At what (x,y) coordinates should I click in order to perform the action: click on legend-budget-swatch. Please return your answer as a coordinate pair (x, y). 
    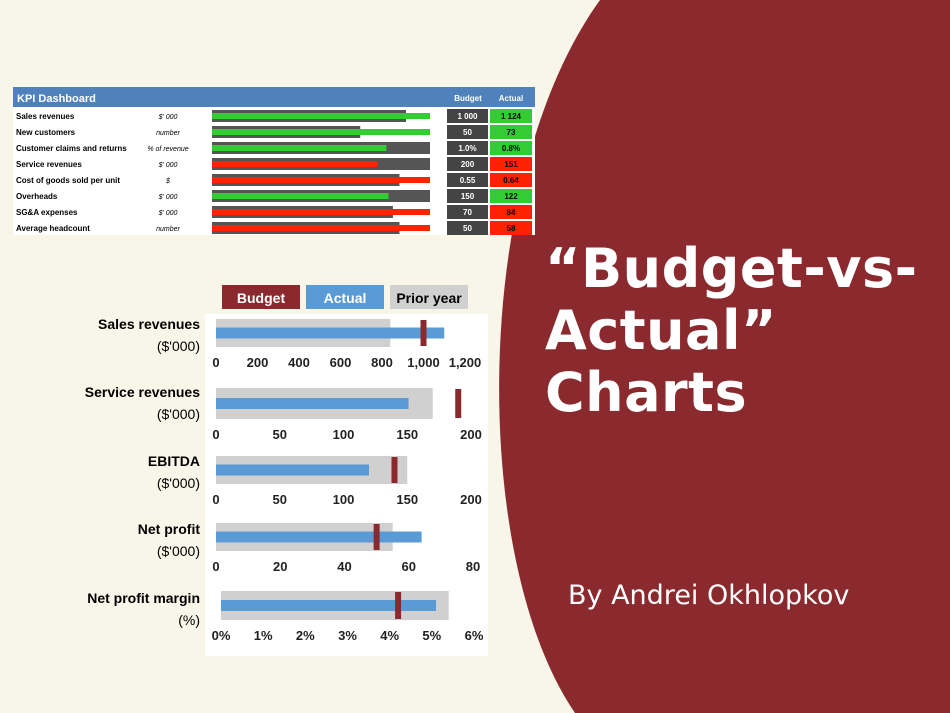
    Looking at the image, I should click on (261, 297).